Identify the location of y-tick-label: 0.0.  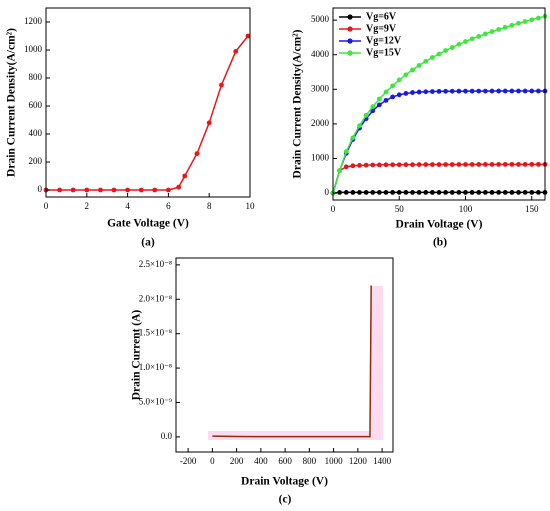
(167, 436).